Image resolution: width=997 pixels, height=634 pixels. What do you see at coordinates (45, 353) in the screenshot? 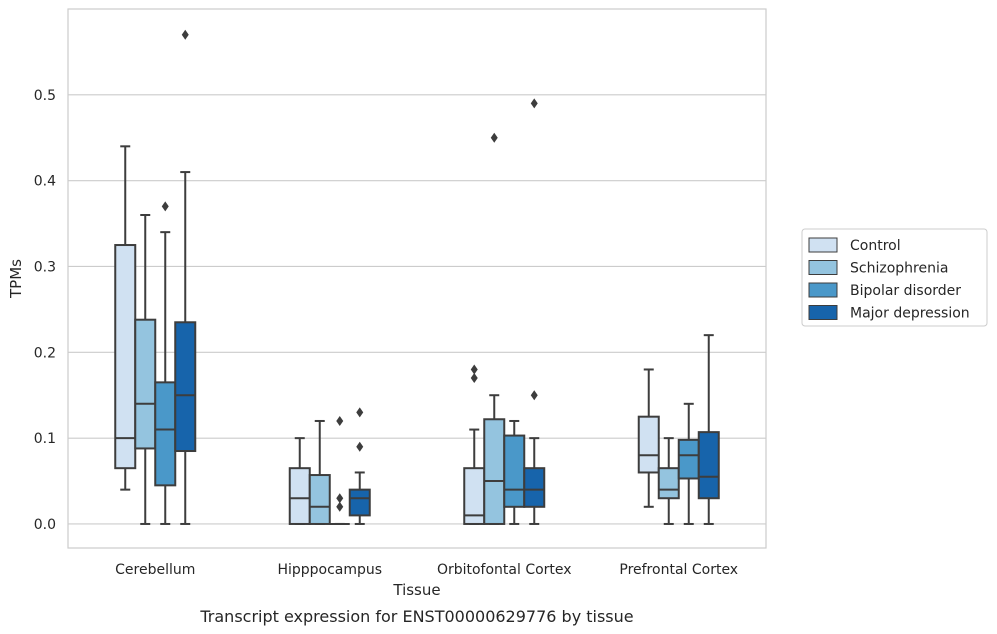
I see `y-tick-label: 0.2` at bounding box center [45, 353].